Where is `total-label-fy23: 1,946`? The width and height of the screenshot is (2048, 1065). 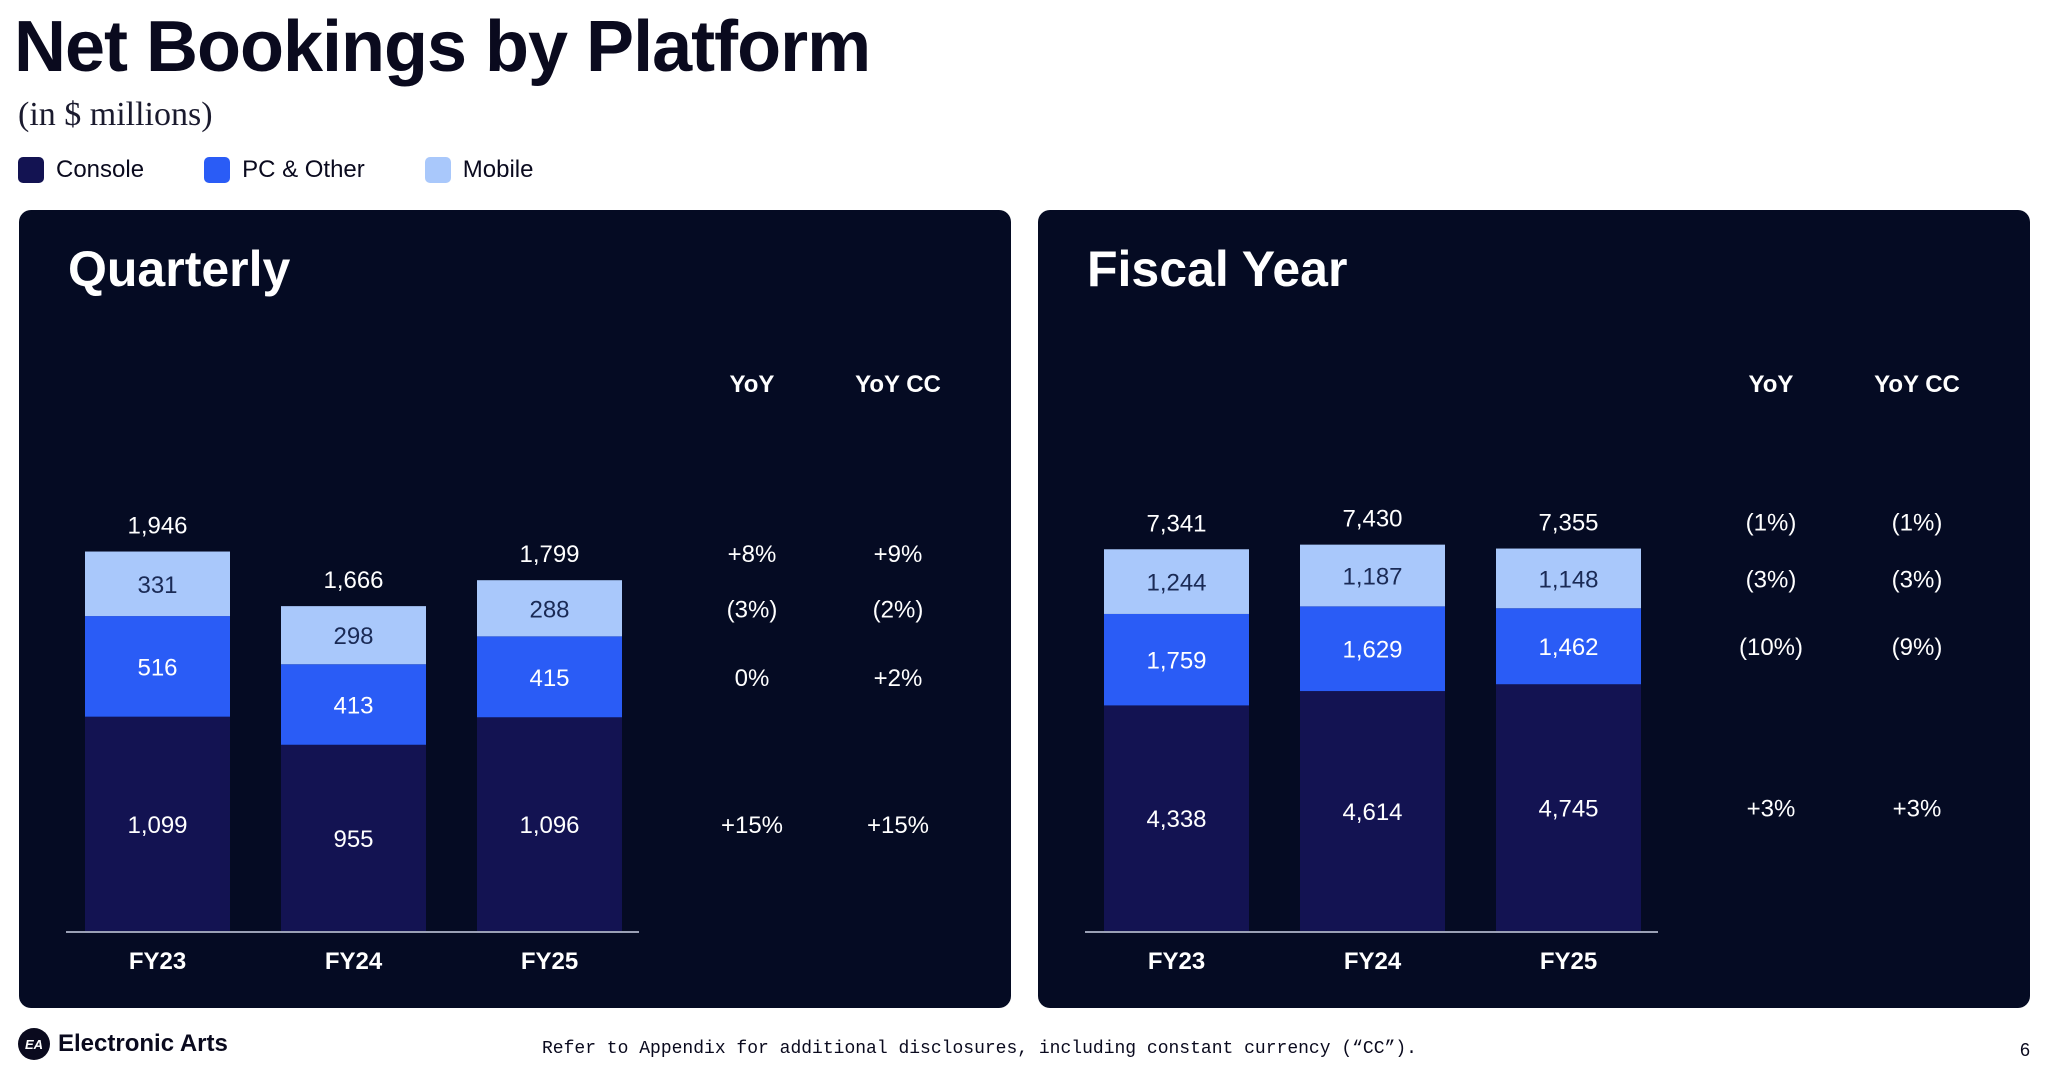
total-label-fy23: 1,946 is located at coordinates (157, 526).